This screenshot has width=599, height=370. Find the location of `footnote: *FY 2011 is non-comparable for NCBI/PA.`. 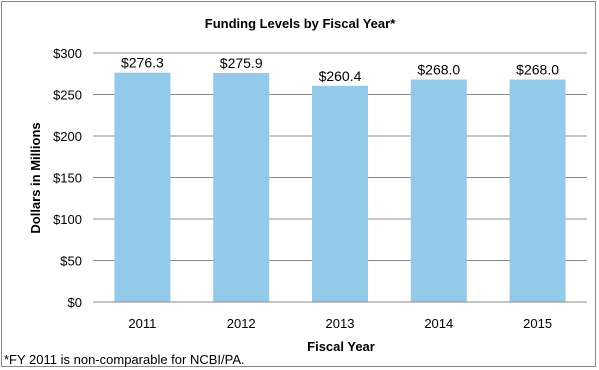

footnote: *FY 2011 is non-comparable for NCBI/PA. is located at coordinates (124, 359).